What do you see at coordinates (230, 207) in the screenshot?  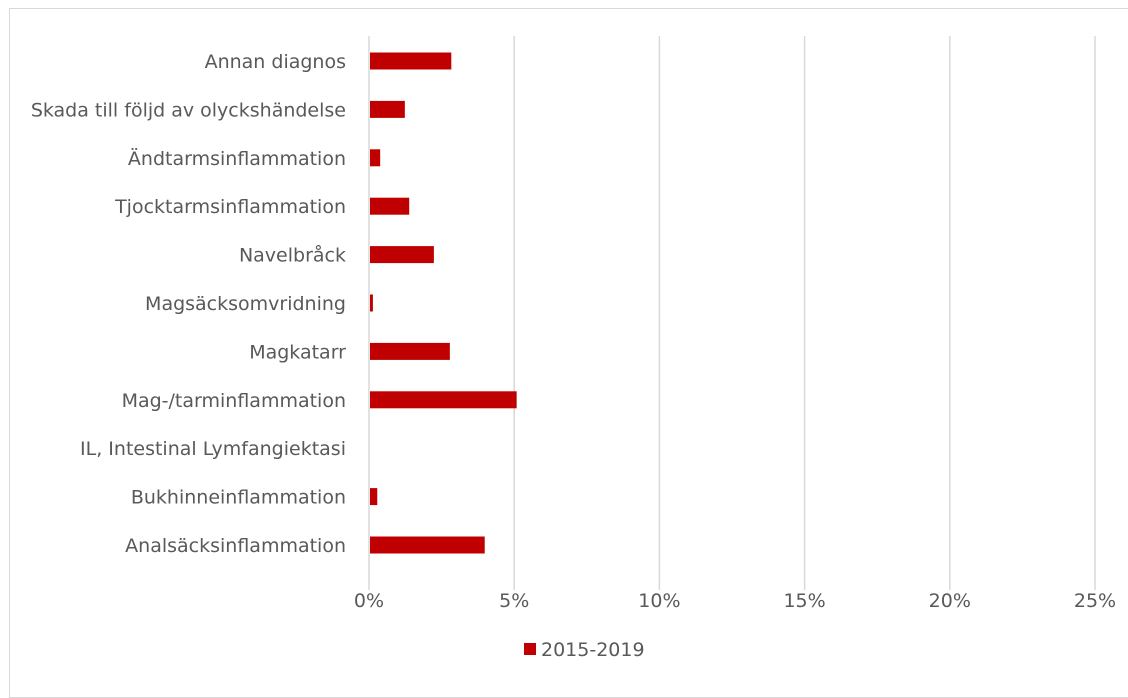 I see `category-label: Tjocktarmsinflammation` at bounding box center [230, 207].